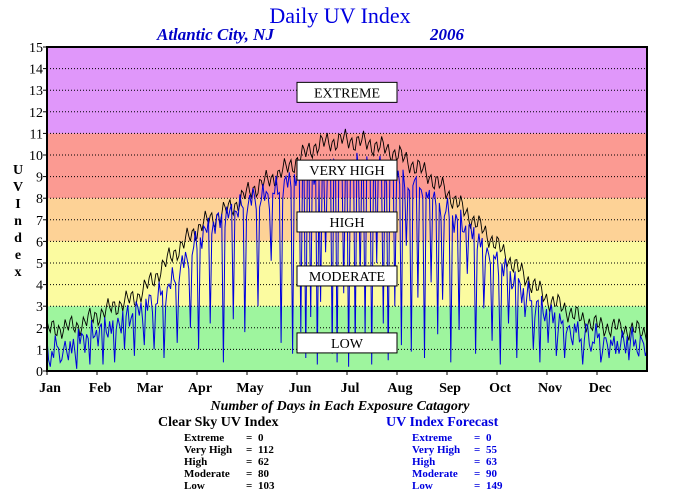 The image size is (680, 500). Describe the element at coordinates (18, 238) in the screenshot. I see `y-axis-letter: d` at that location.